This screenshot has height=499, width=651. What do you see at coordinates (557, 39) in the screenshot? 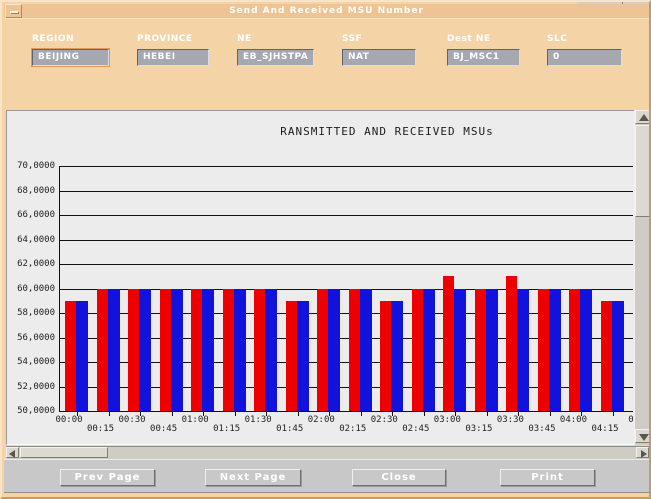
I see `slc-label: SLC` at bounding box center [557, 39].